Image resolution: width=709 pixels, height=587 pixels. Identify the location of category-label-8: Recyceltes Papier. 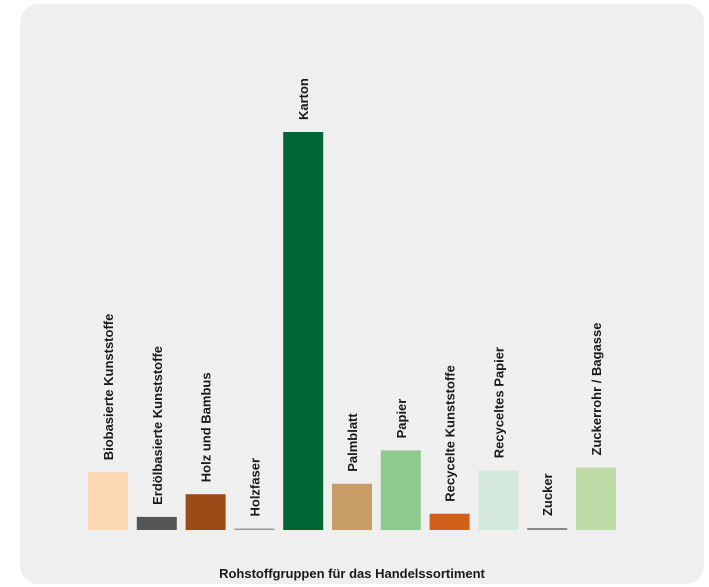
(498, 402).